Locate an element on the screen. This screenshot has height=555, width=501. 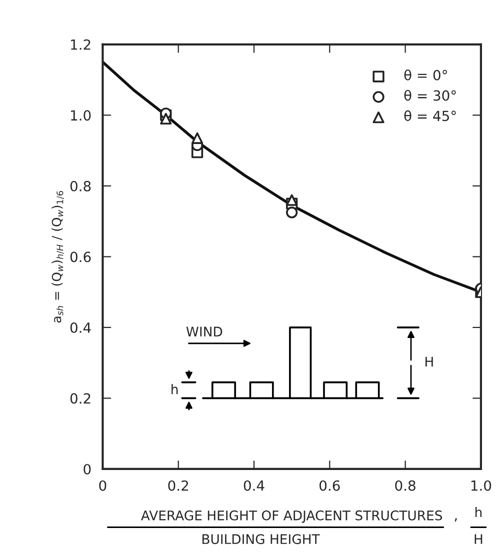
y-tick-label: 0.8 is located at coordinates (80, 186).